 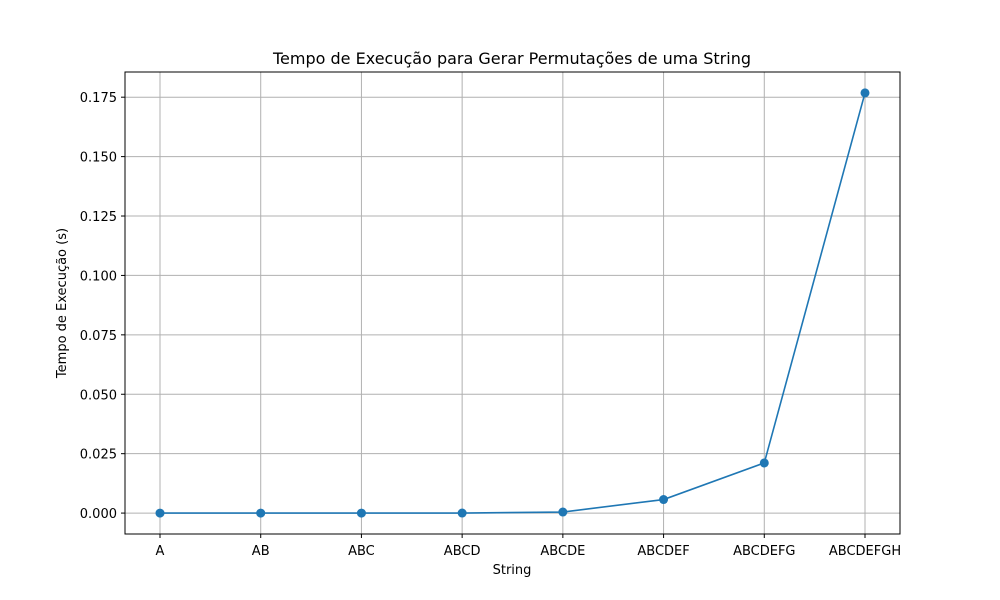 What do you see at coordinates (865, 93) in the screenshot?
I see `data-point-abcdefgh` at bounding box center [865, 93].